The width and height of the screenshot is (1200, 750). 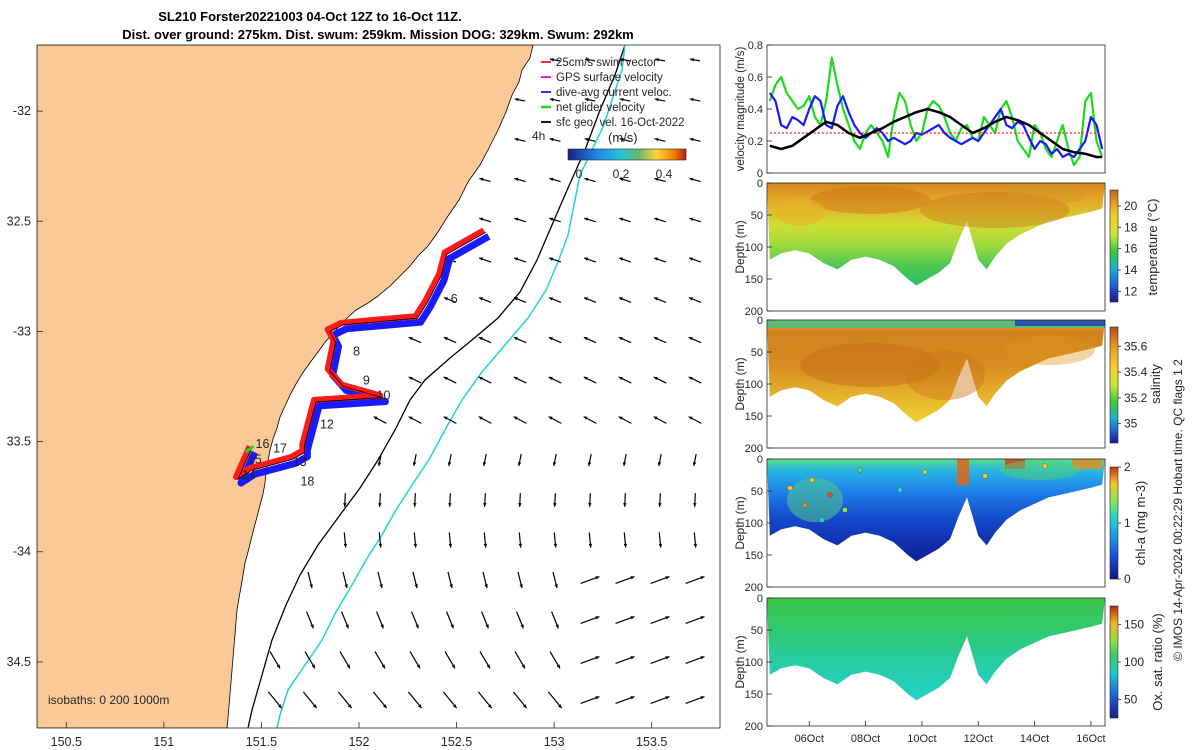 I want to click on track-net-velocity-tip, so click(x=249, y=449).